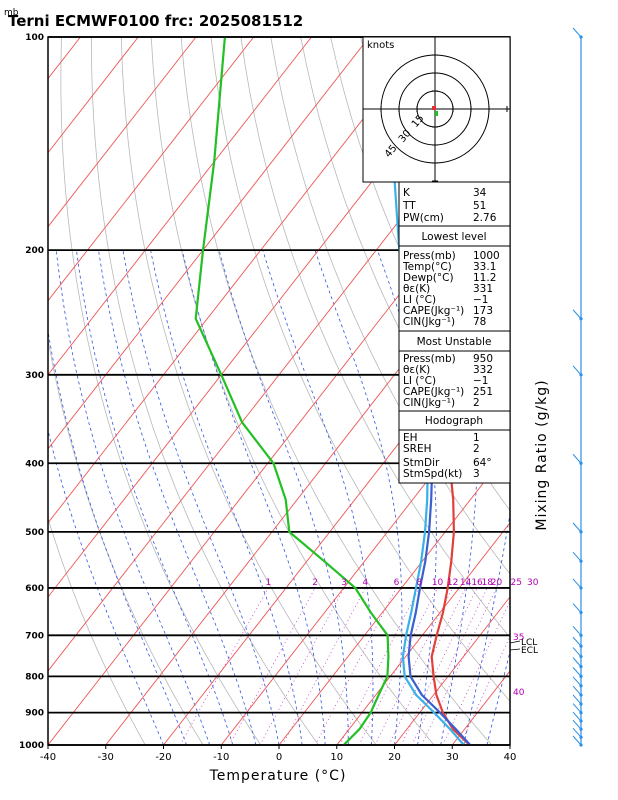 This screenshot has width=618, height=800. Describe the element at coordinates (429, 322) in the screenshot. I see `ll-cin-label: CIN(Jkg⁻¹)` at that location.